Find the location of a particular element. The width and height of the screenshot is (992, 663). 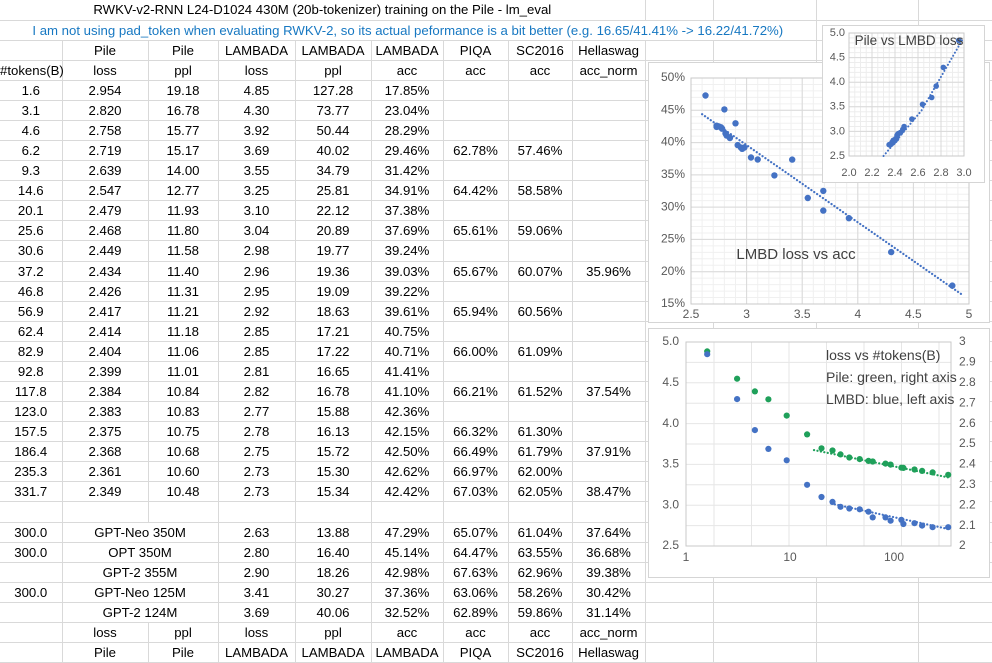

table-cell: 2.80 is located at coordinates (257, 552).